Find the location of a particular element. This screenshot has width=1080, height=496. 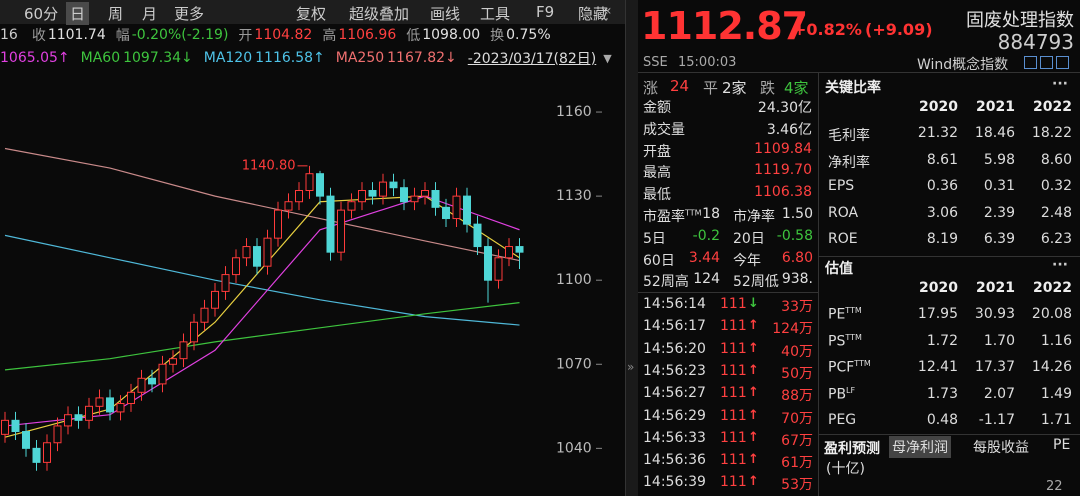

collapse-icon: « is located at coordinates (607, 11).